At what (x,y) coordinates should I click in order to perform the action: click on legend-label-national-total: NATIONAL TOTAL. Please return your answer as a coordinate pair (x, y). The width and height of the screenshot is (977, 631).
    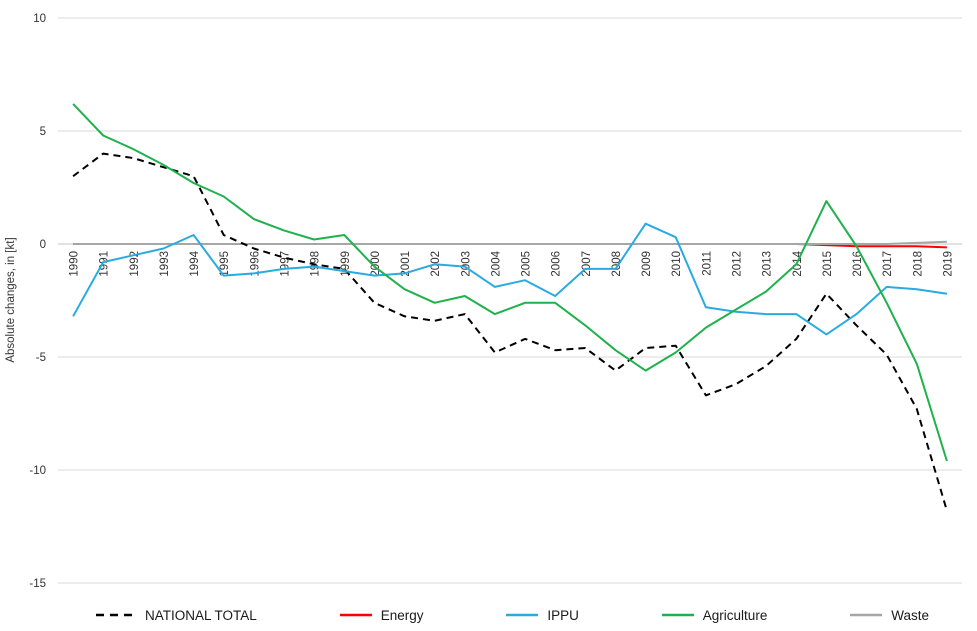
    Looking at the image, I should click on (201, 615).